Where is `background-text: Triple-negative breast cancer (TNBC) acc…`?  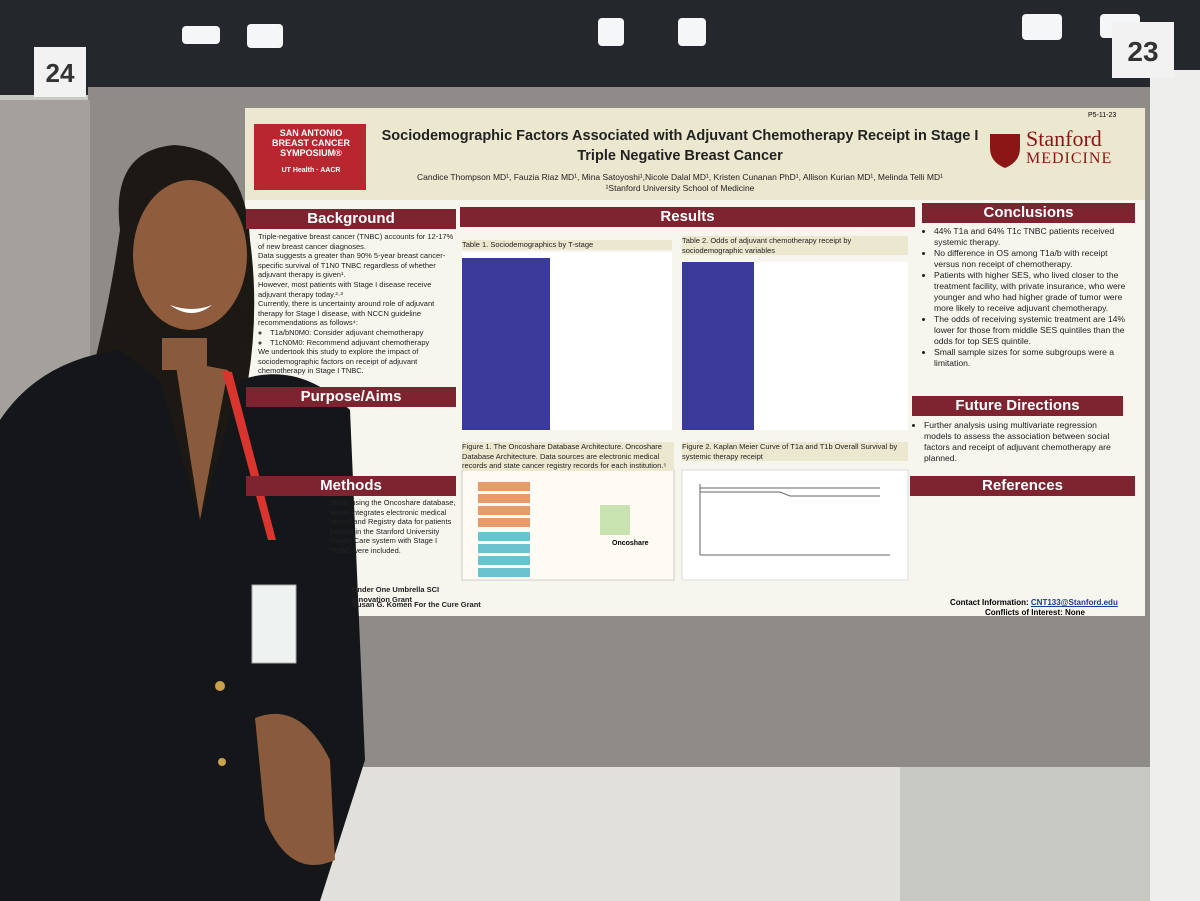
background-text: Triple-negative breast cancer (TNBC) acc… is located at coordinates (351, 304).